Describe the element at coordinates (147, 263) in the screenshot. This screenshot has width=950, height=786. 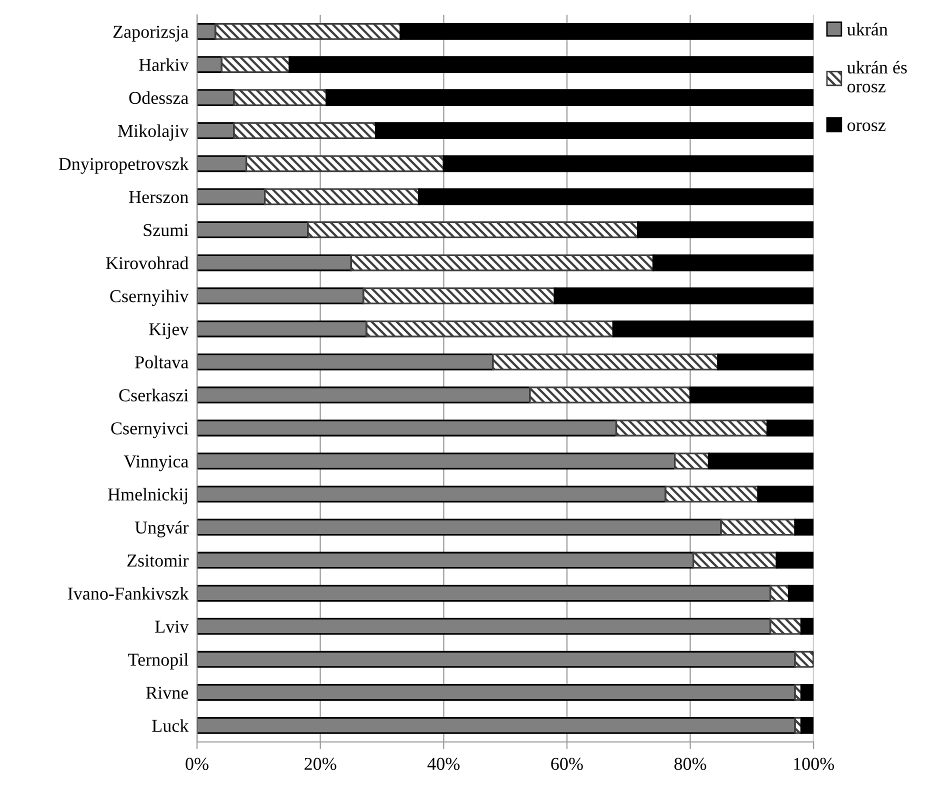
I see `y-tick-label: Kirovohrad` at that location.